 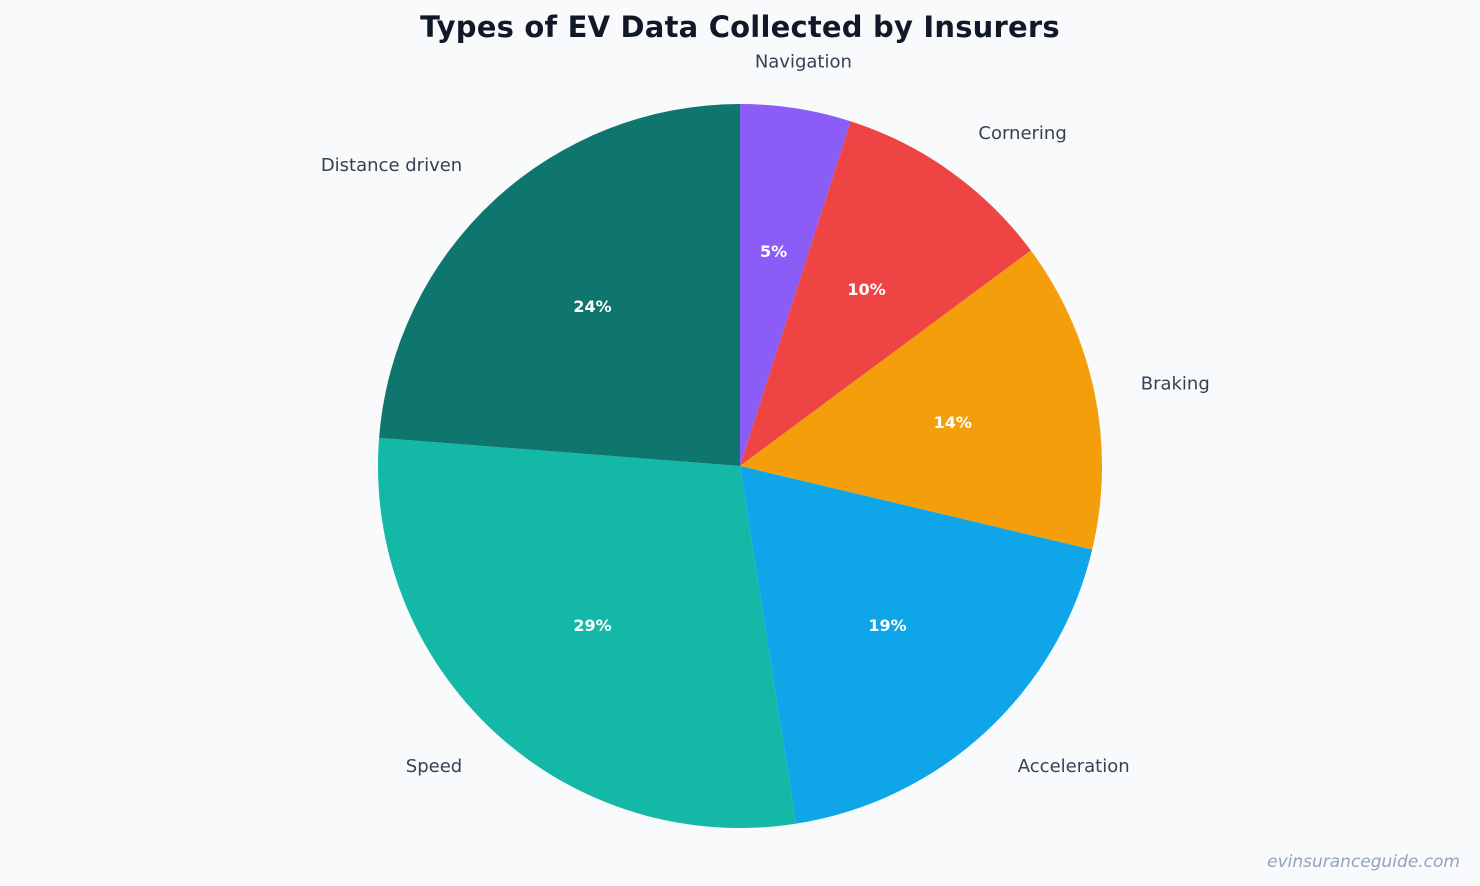 What do you see at coordinates (1074, 766) in the screenshot?
I see `slice-label-acceleration: Acceleration` at bounding box center [1074, 766].